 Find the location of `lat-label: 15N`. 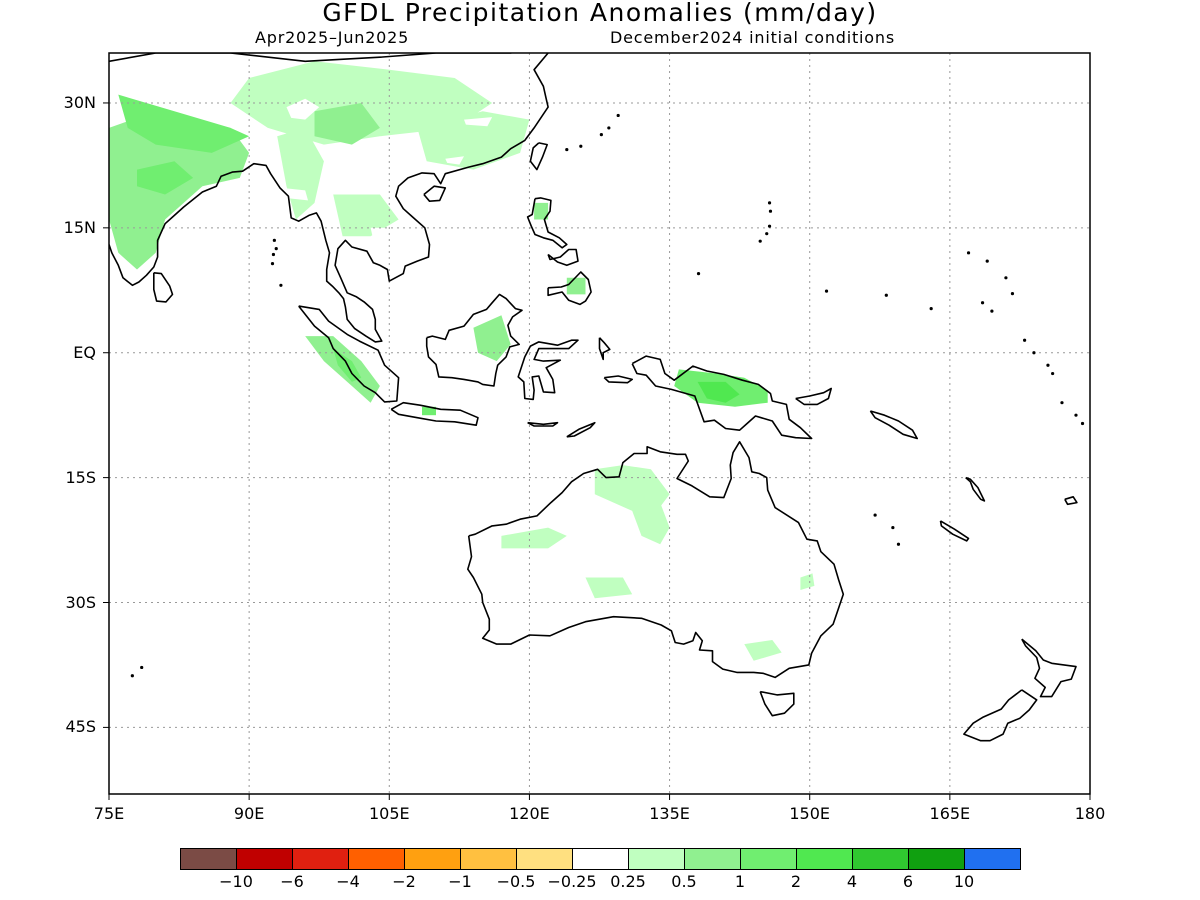

lat-label: 15N is located at coordinates (79, 227).